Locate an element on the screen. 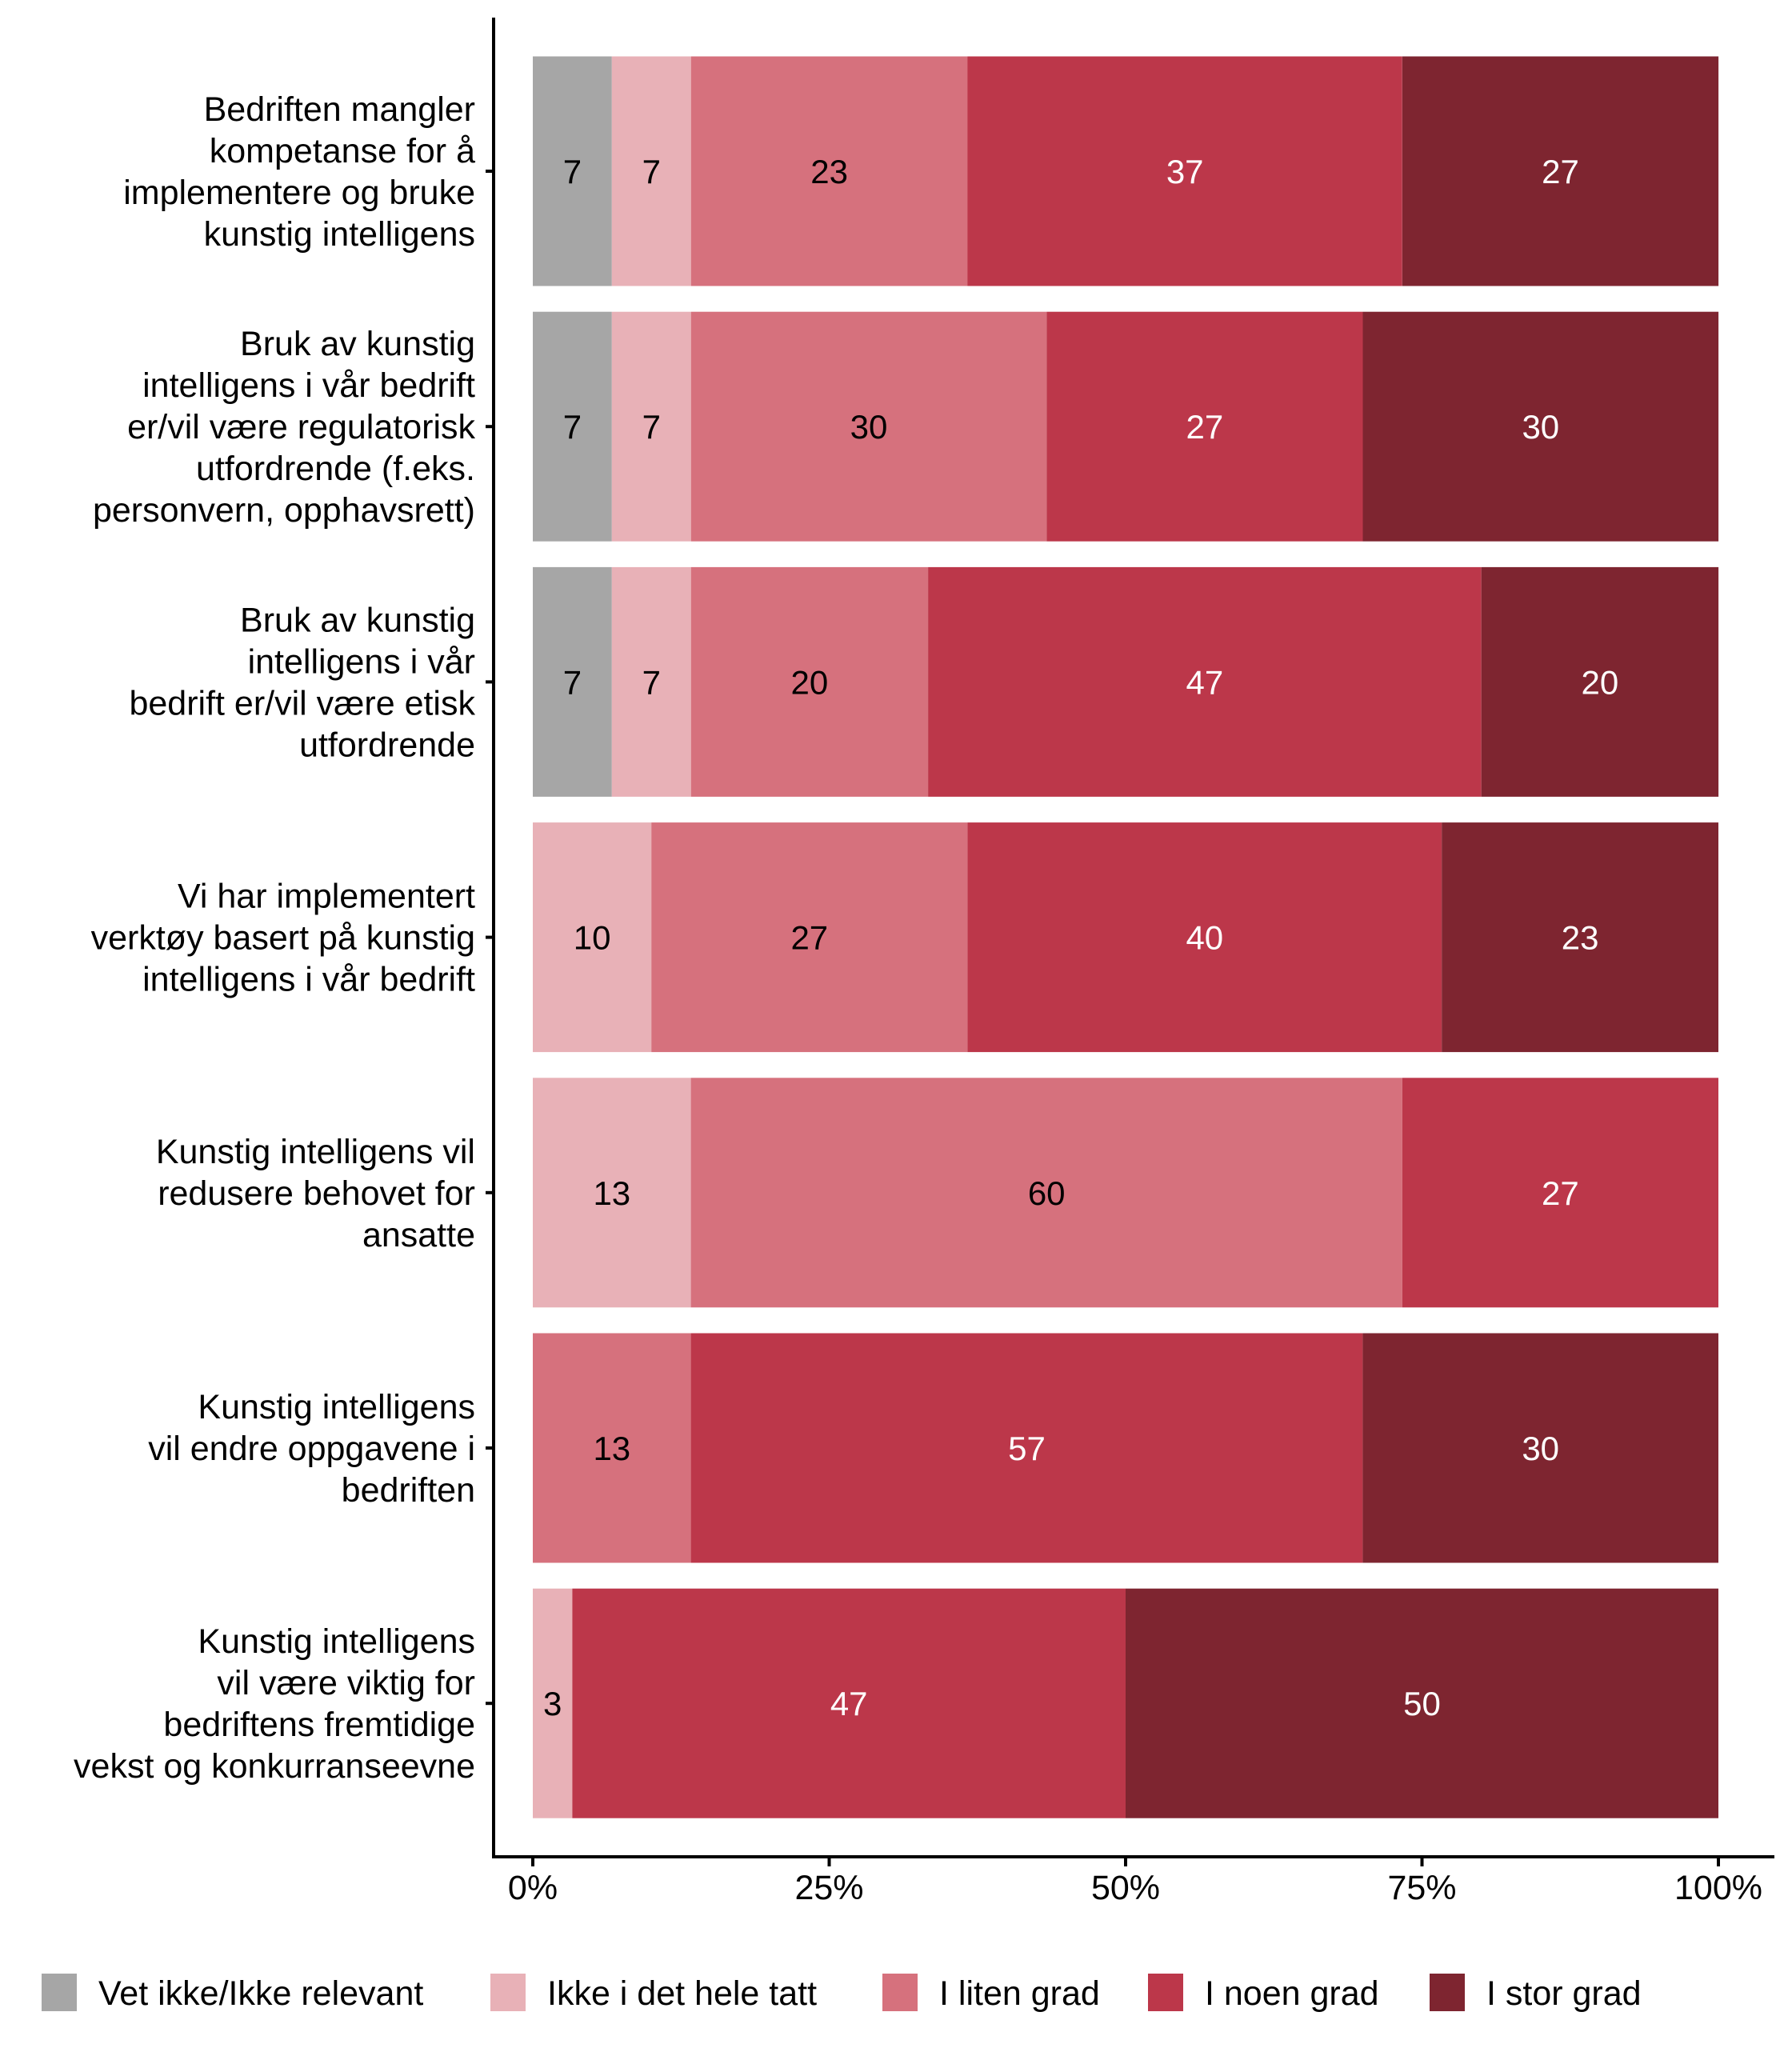  legend-label-4: I noen grad is located at coordinates (1292, 1993).